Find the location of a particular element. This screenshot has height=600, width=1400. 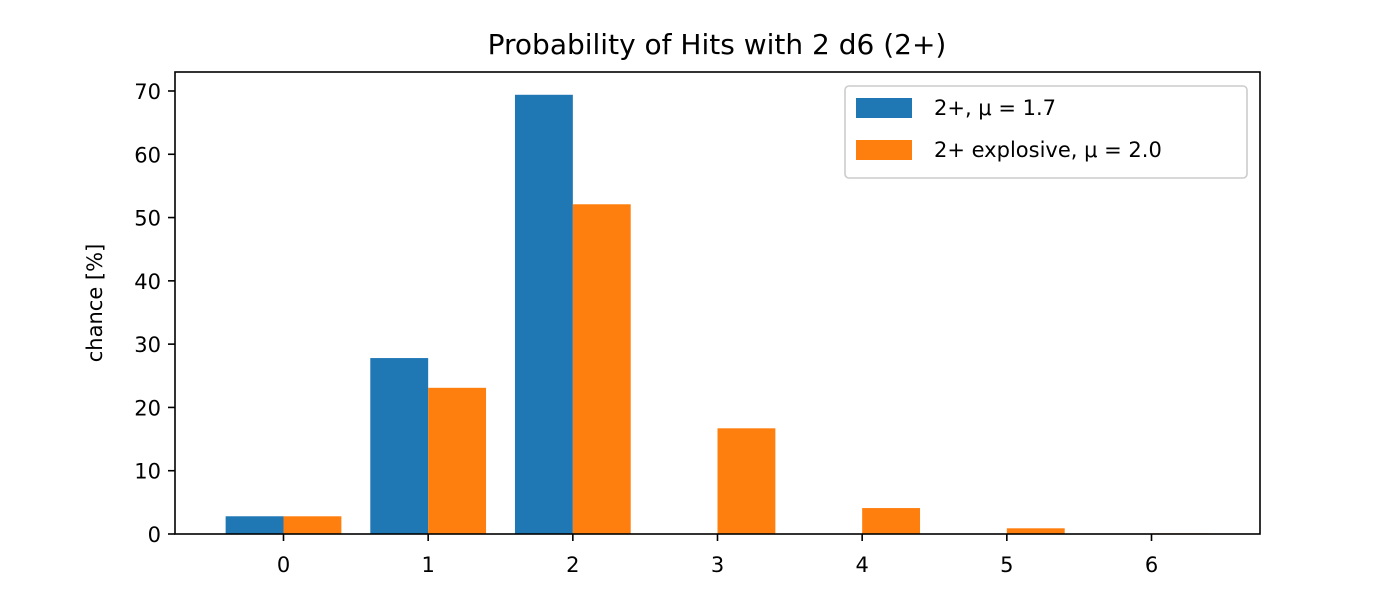

x-tick-label: 4 is located at coordinates (861, 565).